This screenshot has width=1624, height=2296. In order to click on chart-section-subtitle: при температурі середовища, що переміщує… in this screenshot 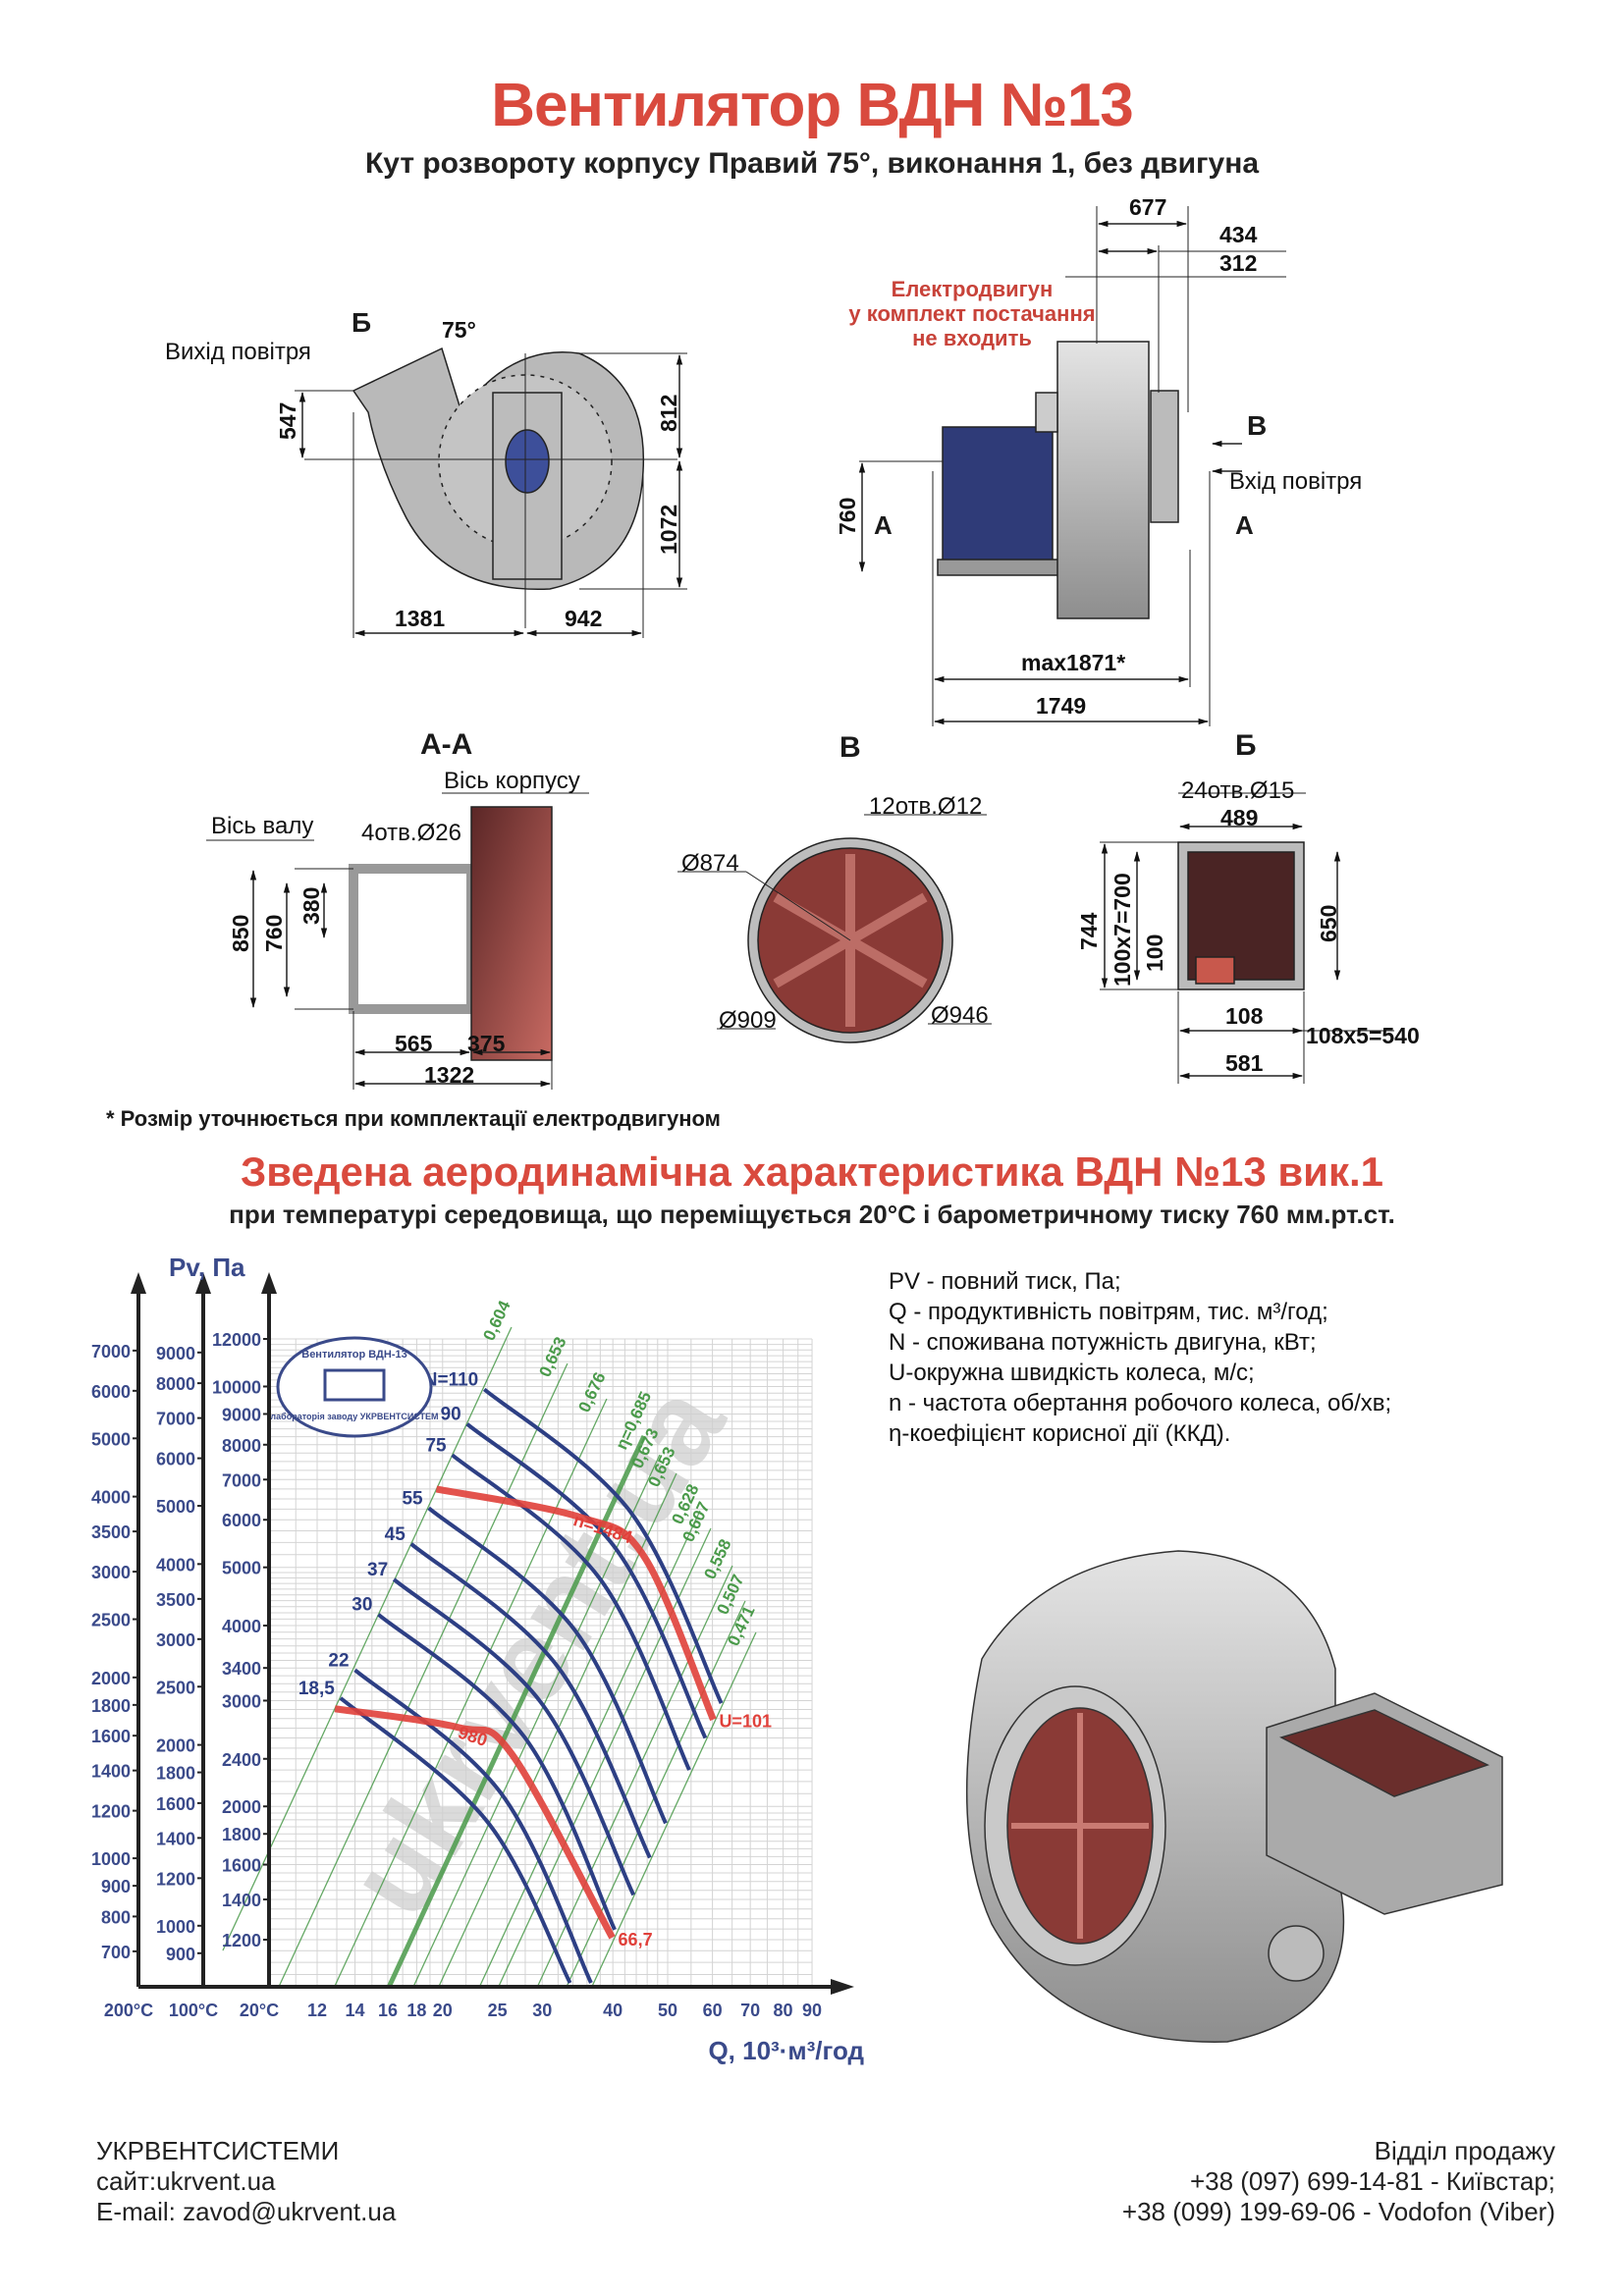, I will do `click(812, 1214)`.